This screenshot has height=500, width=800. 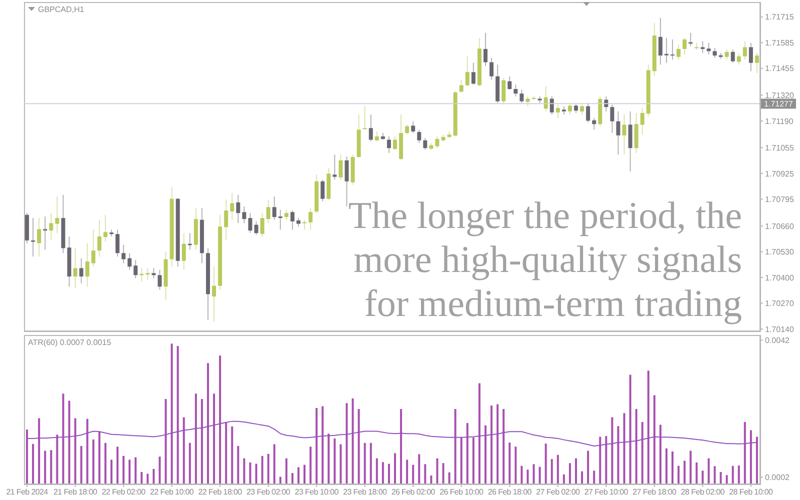 What do you see at coordinates (777, 477) in the screenshot?
I see `y-tick-label: 0.0002` at bounding box center [777, 477].